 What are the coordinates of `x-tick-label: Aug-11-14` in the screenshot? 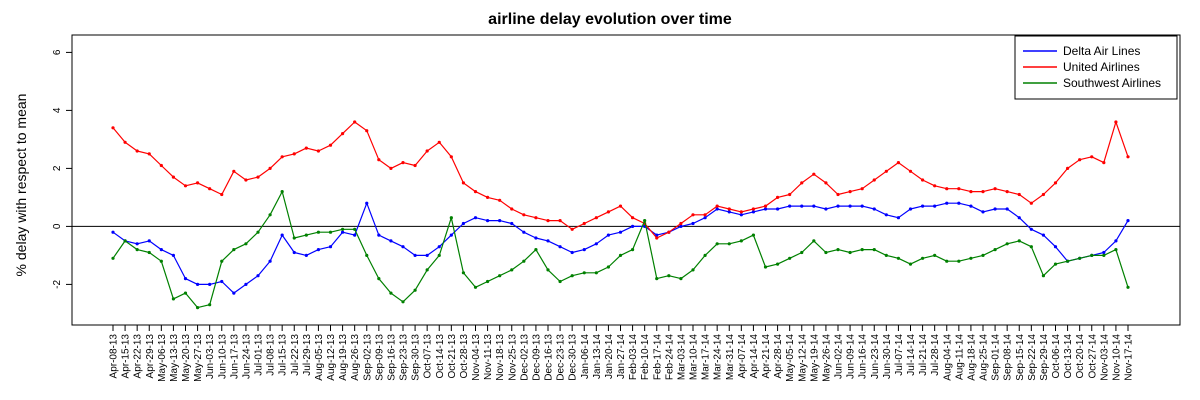 It's located at (959, 357).